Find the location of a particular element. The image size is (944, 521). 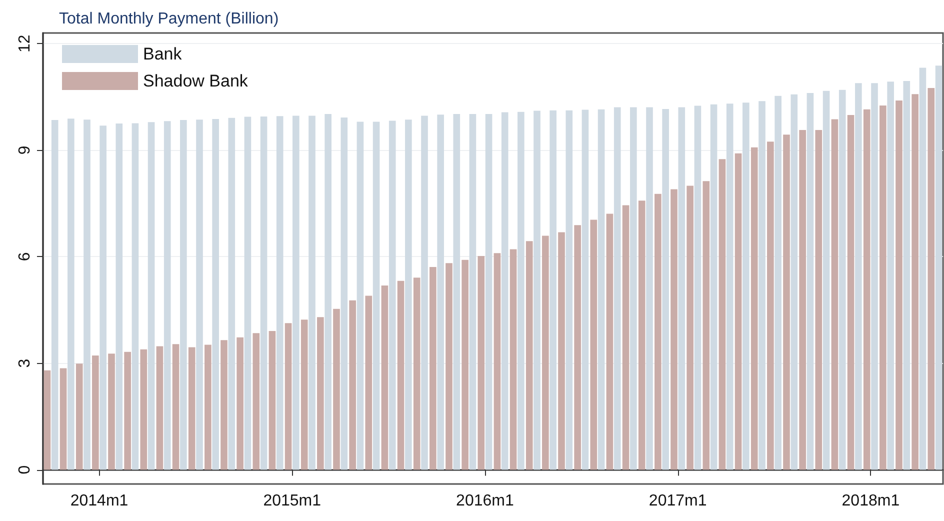

chart-title: Total Monthly Payment (Billion) is located at coordinates (169, 19).